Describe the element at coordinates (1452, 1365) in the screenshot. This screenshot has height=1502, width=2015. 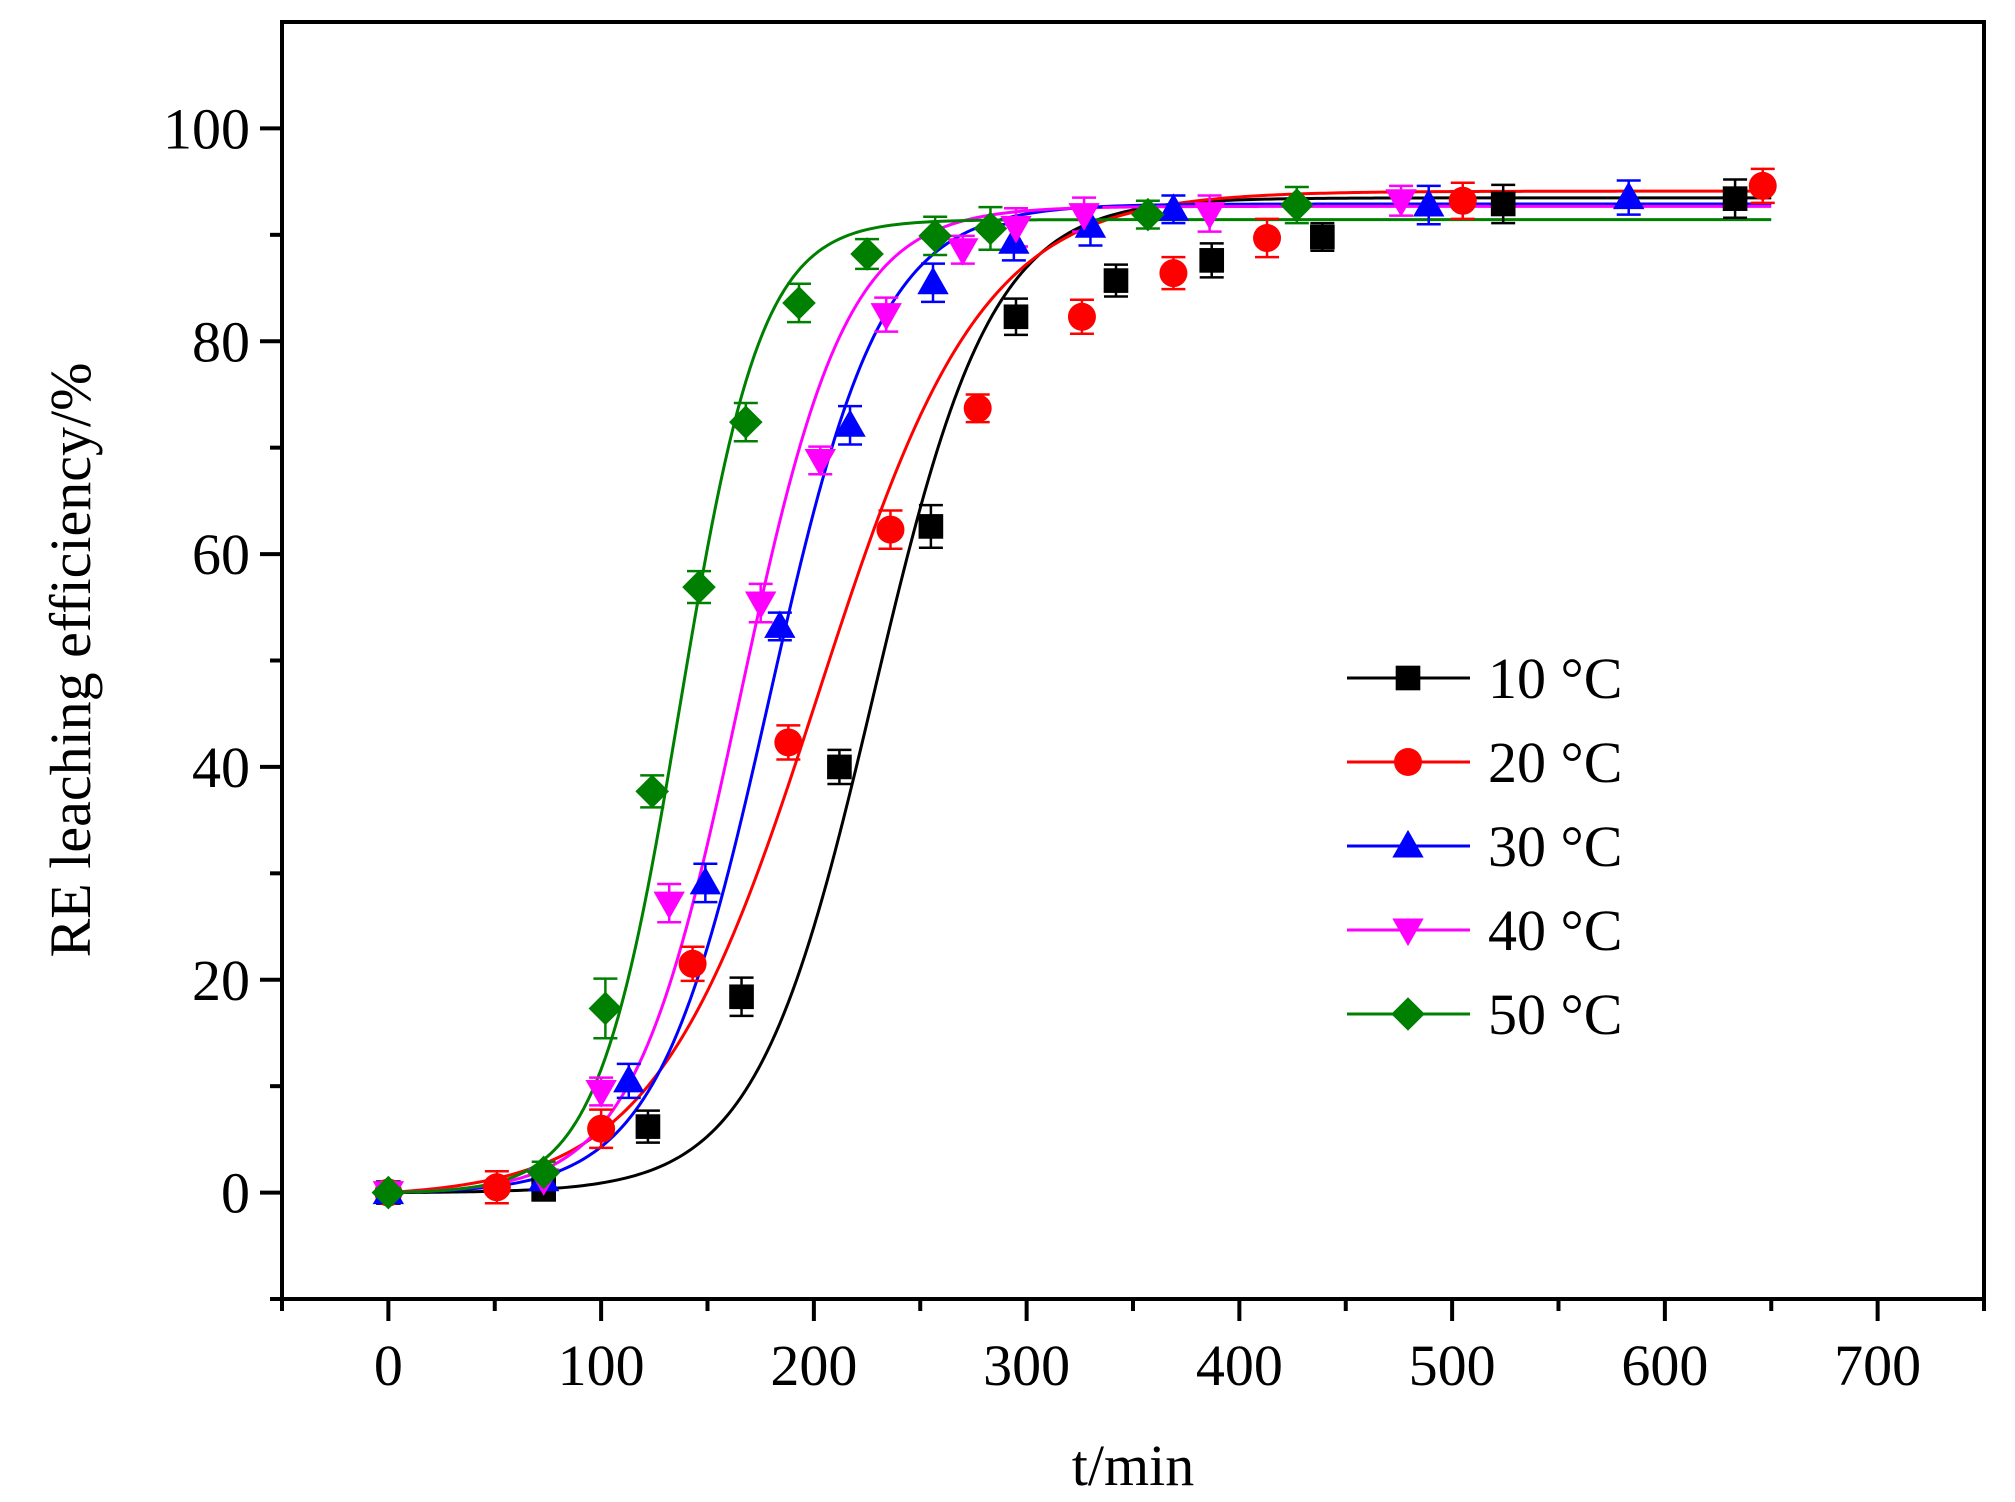
I see `x-tick-label: 500` at that location.